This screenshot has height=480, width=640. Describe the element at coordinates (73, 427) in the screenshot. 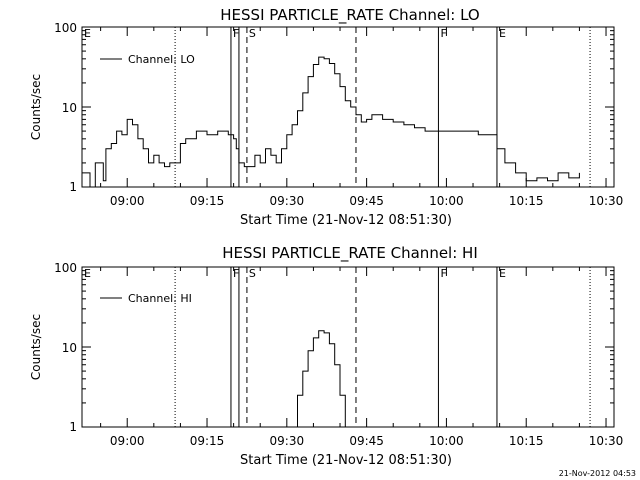

I see `y-tick-label-hi-1: 1` at that location.